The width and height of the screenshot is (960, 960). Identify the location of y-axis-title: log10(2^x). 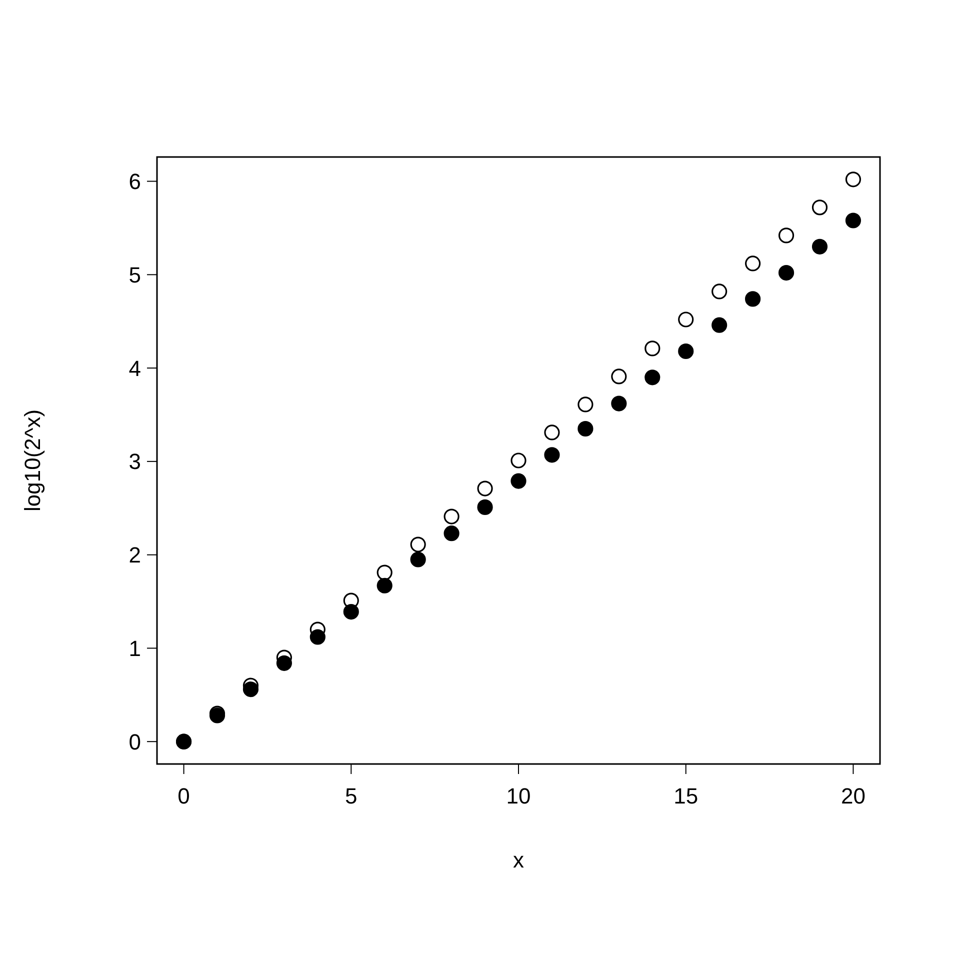
(32, 460).